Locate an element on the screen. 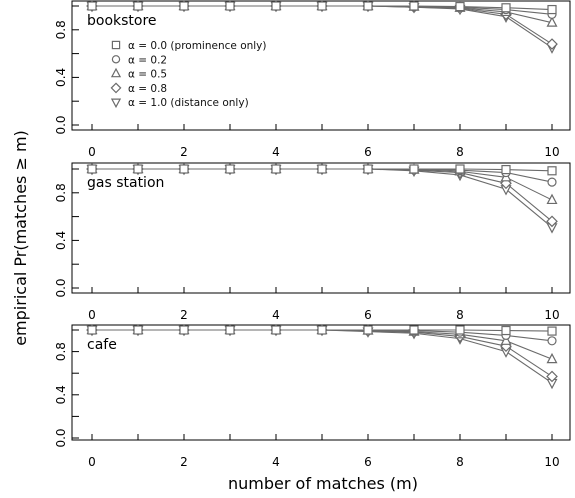 The image size is (575, 498). legend-marker-triangle-up is located at coordinates (116, 72).